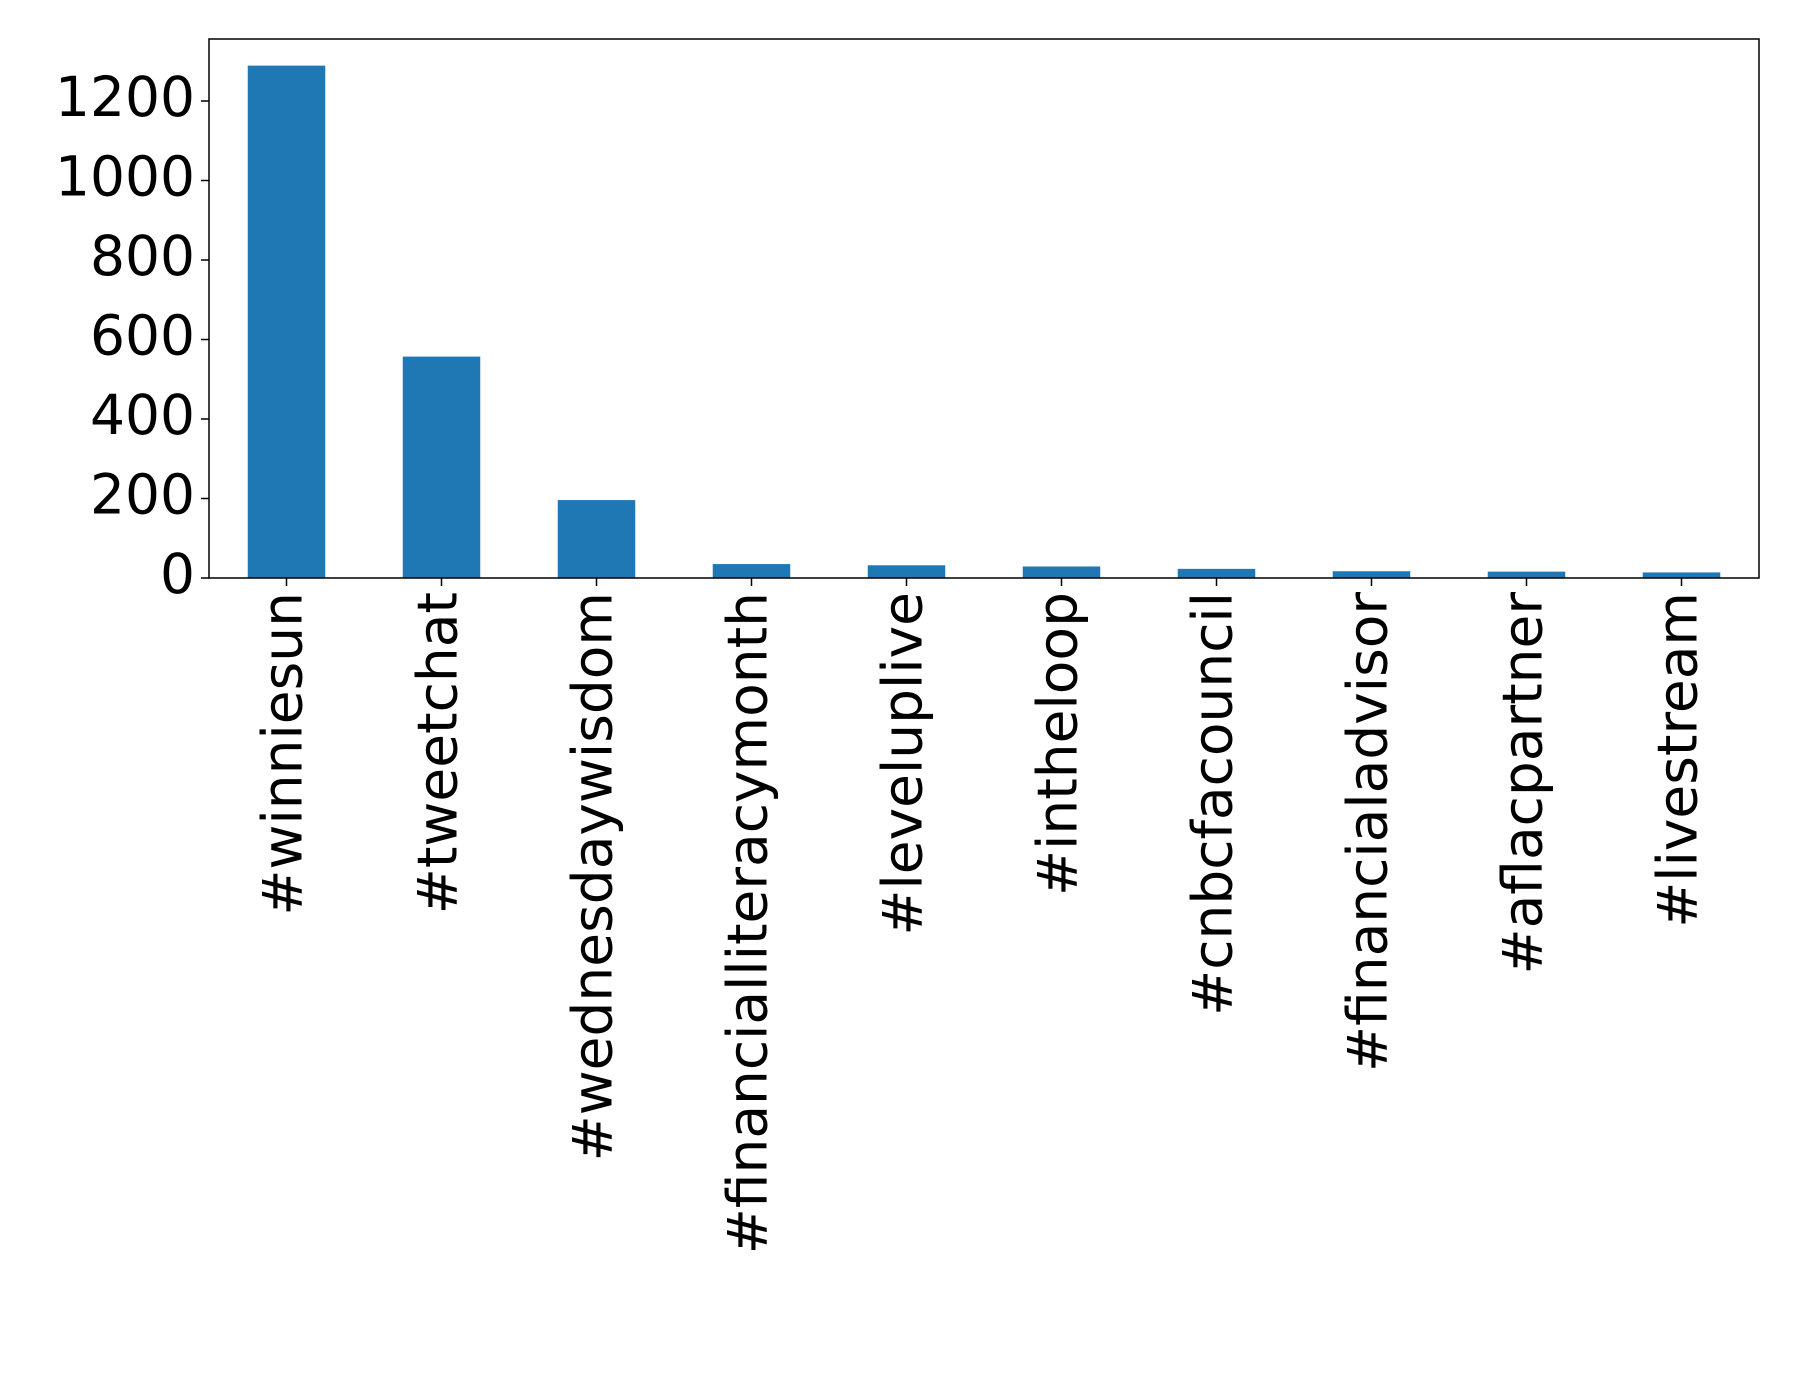 This screenshot has height=1380, width=1798. Describe the element at coordinates (142, 415) in the screenshot. I see `y-tick-label: 400` at that location.